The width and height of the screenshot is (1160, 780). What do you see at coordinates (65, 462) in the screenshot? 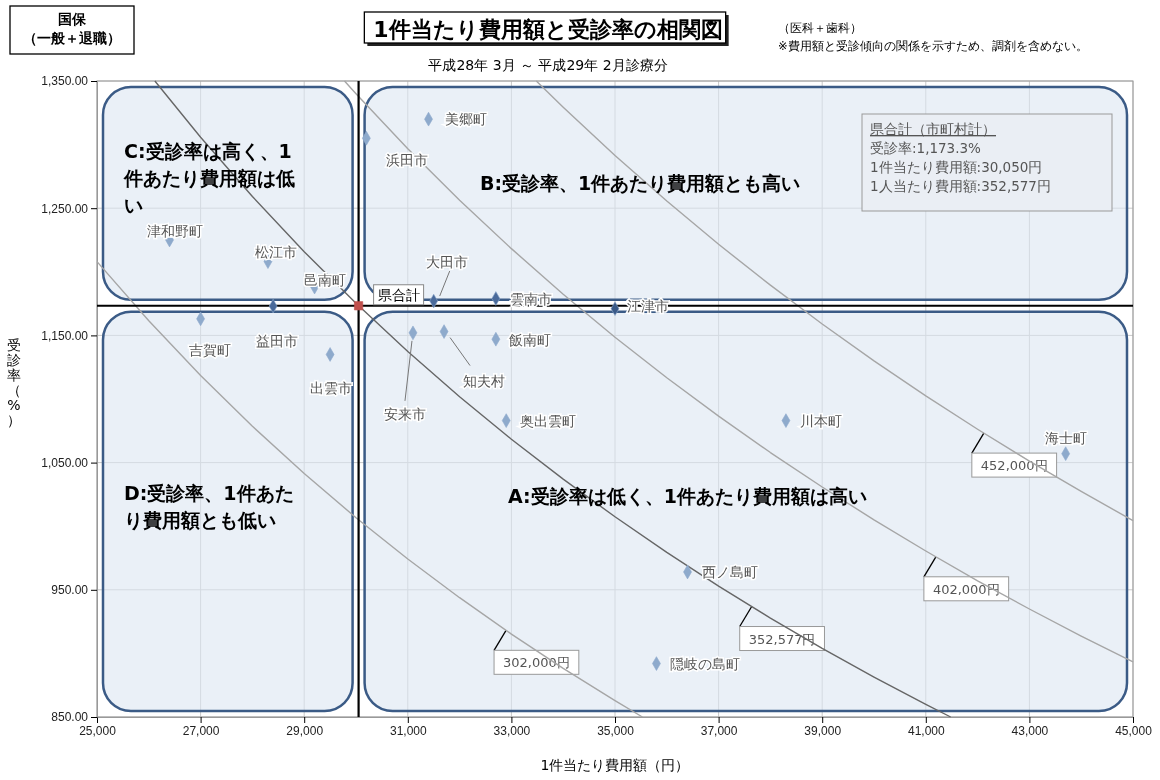
I see `y-tick-label: 1,050.00` at bounding box center [65, 462].